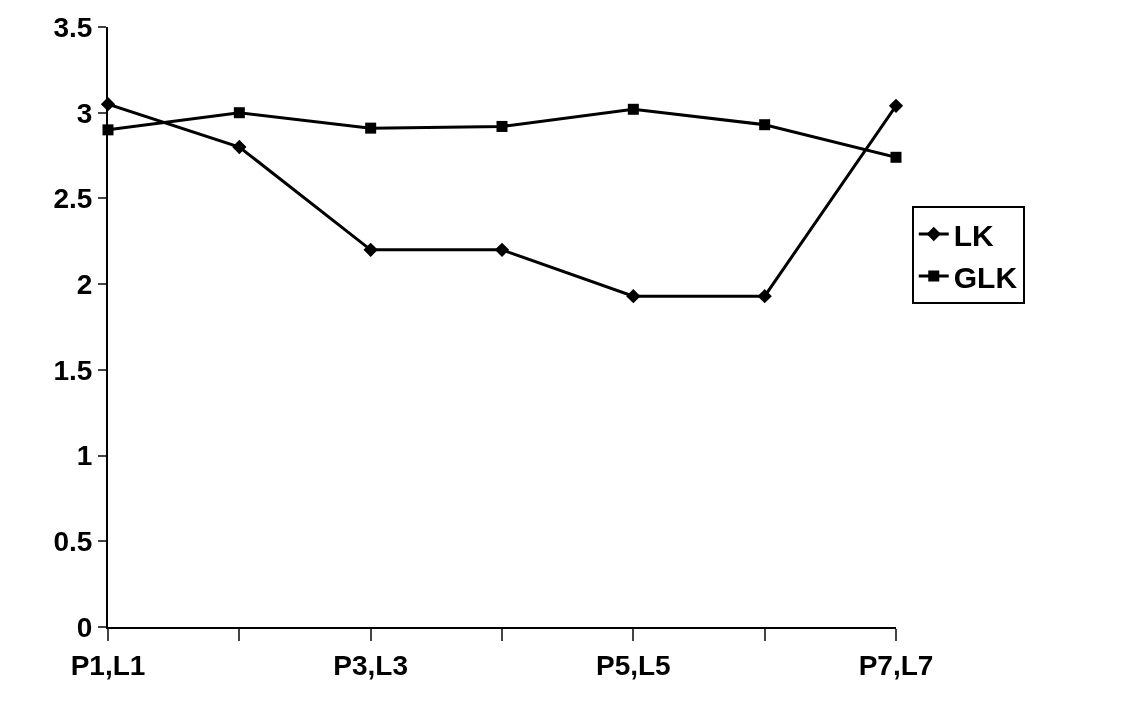 The width and height of the screenshot is (1146, 717). Describe the element at coordinates (73, 370) in the screenshot. I see `y-tick-label: 1.5` at that location.